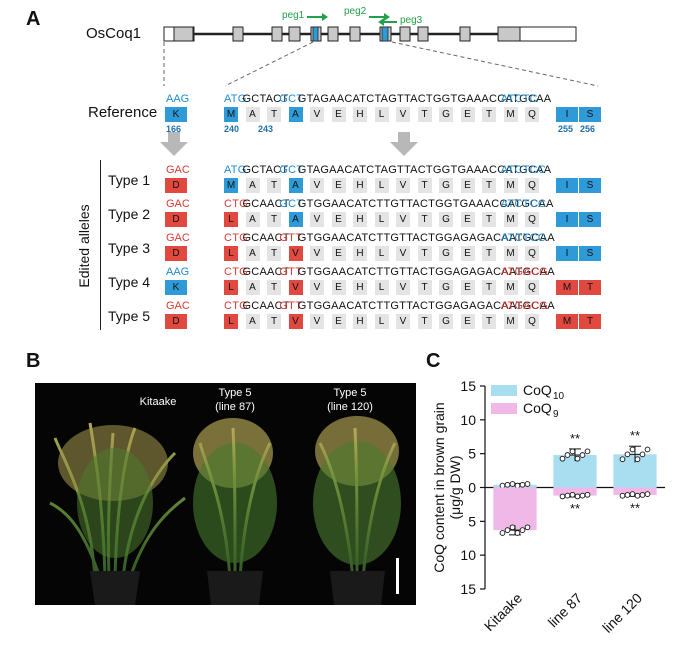 This screenshot has width=700, height=666. Describe the element at coordinates (381, 22) in the screenshot. I see `peg3-arrow-head` at that location.